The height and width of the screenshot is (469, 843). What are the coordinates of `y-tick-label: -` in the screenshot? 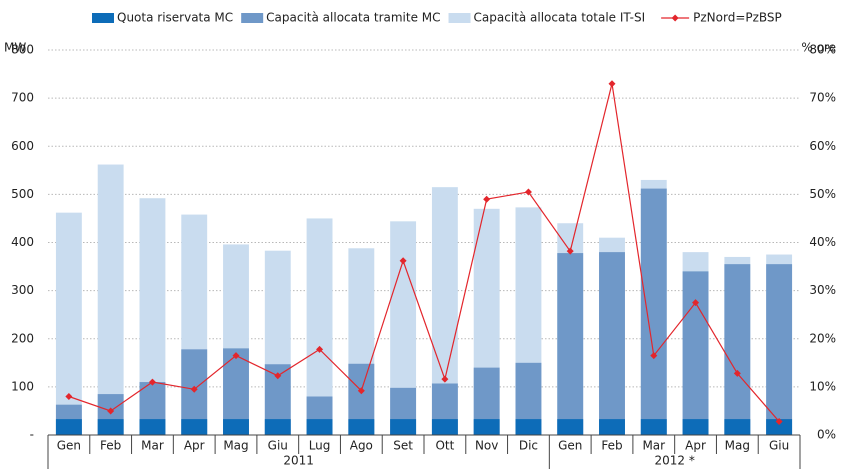 It's located at (32, 435).